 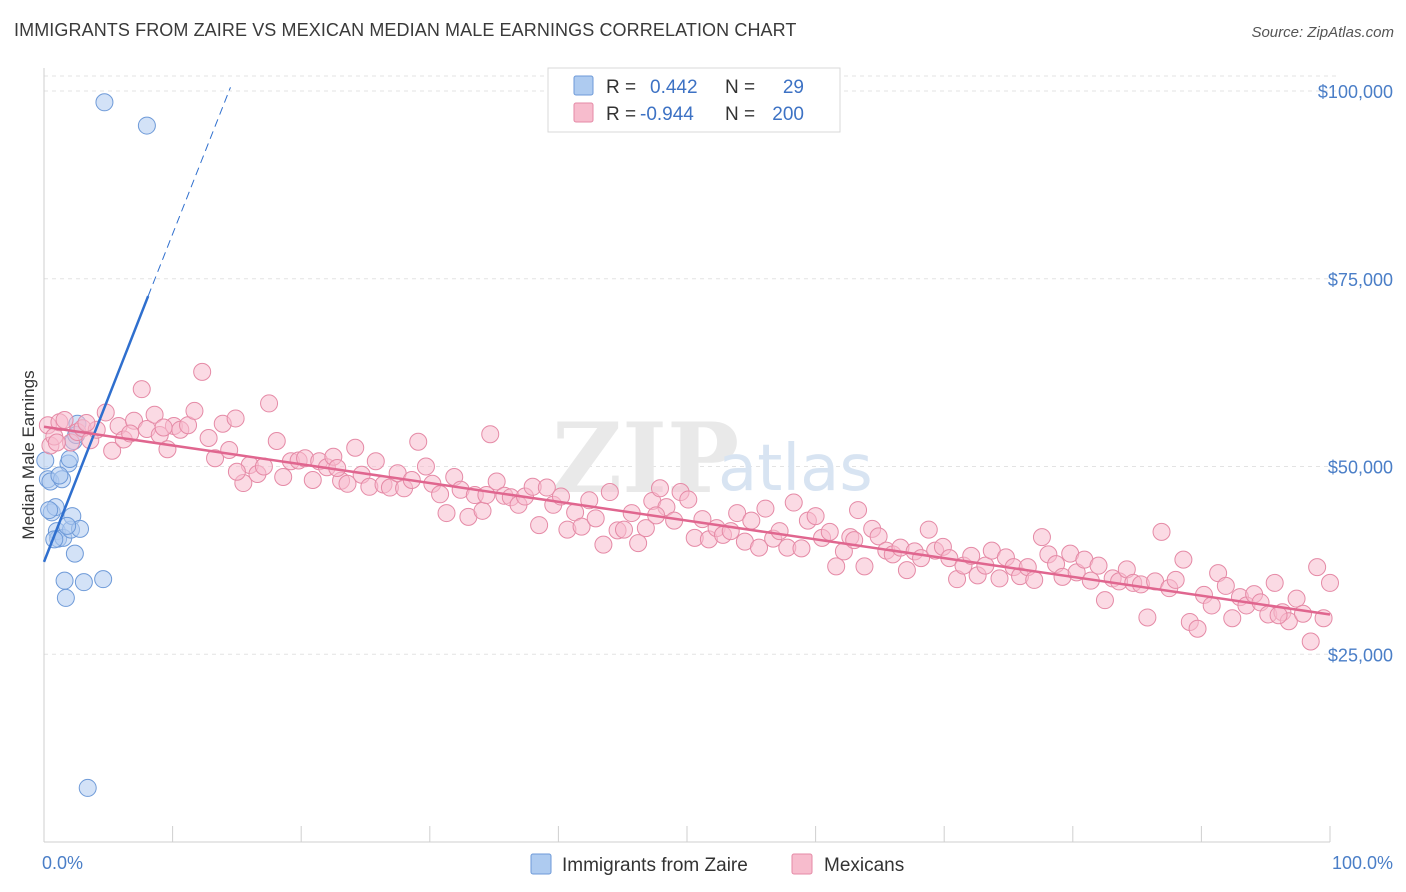 What do you see at coordinates (1360, 468) in the screenshot?
I see `y-tick-label: $50,000` at bounding box center [1360, 468].